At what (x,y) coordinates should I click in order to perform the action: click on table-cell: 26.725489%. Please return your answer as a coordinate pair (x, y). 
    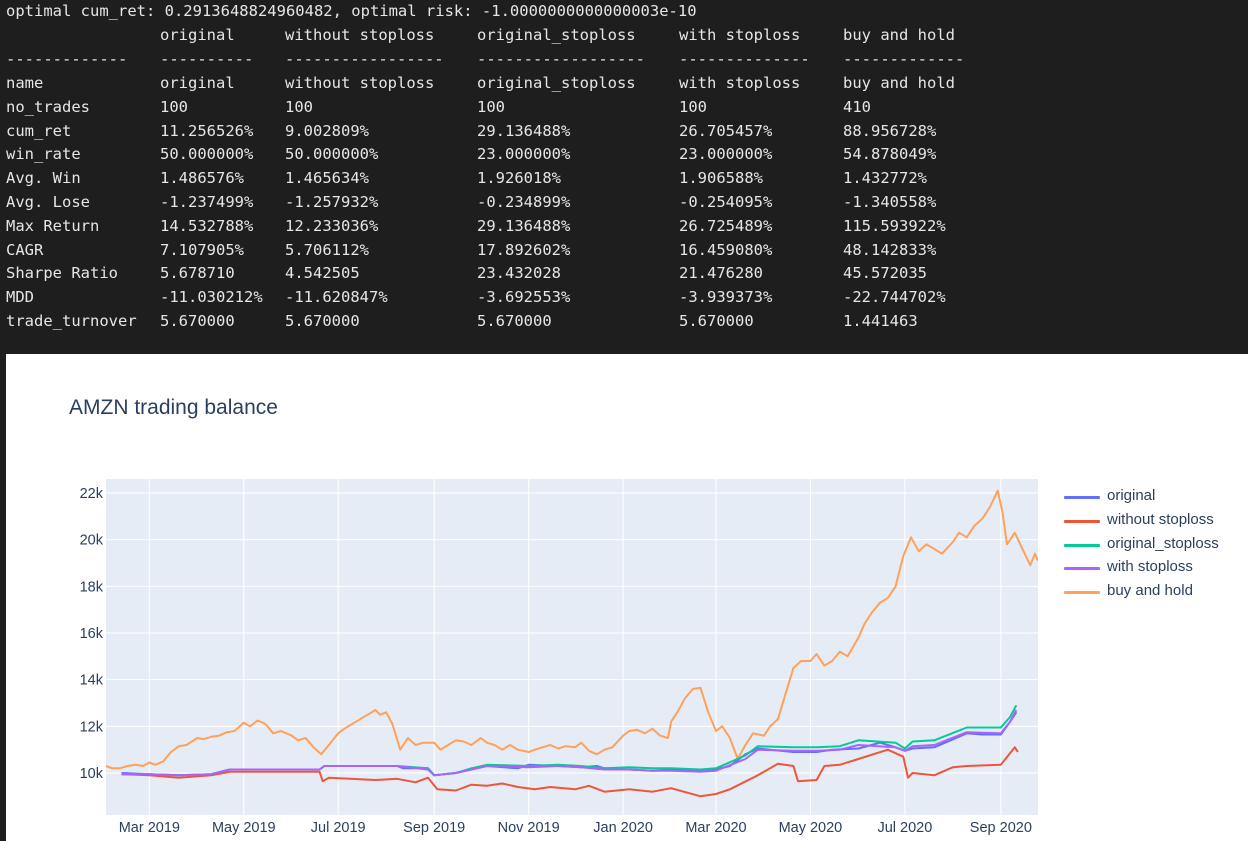
    Looking at the image, I should click on (726, 225).